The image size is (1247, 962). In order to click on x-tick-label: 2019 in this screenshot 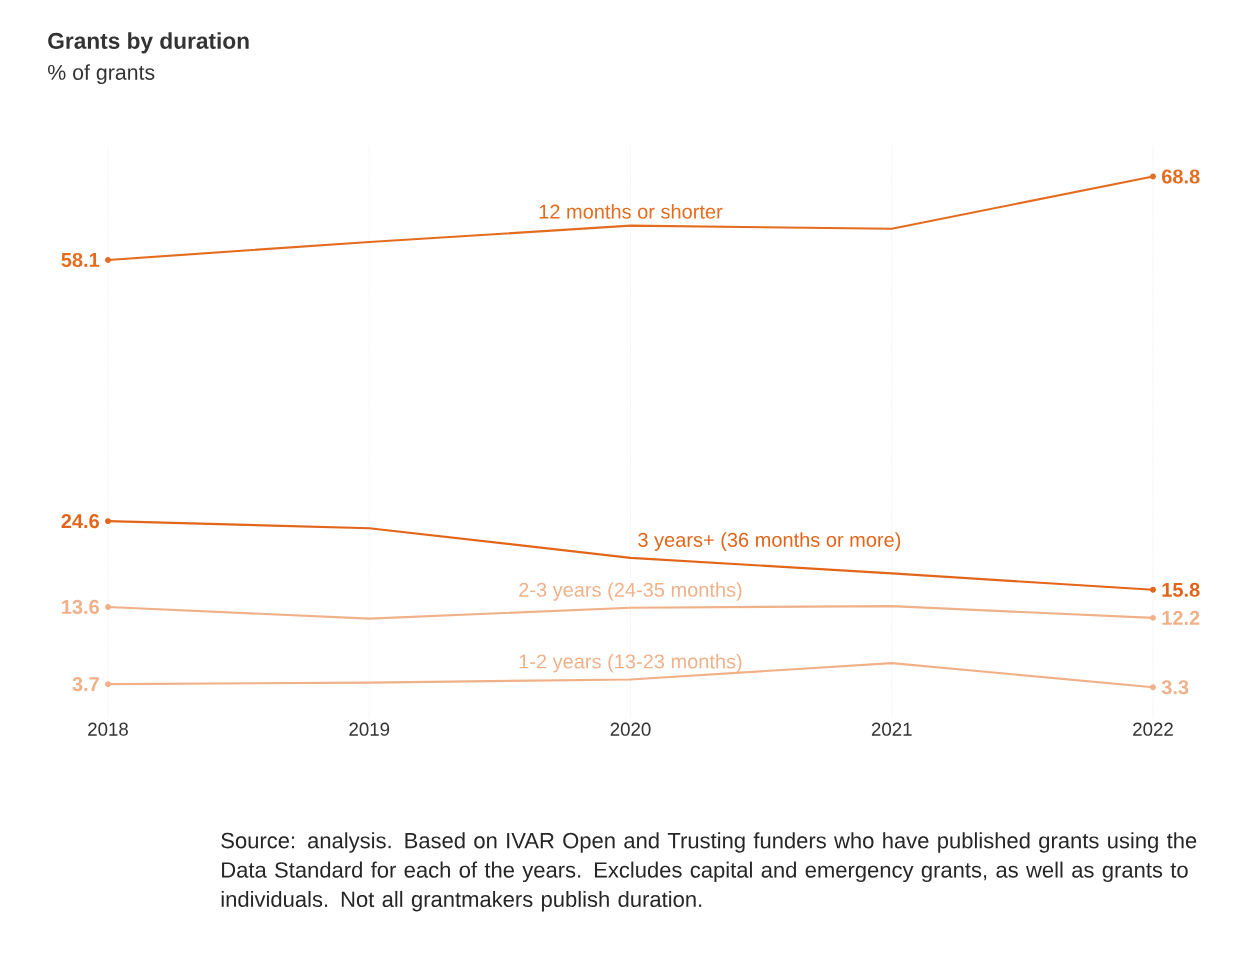, I will do `click(369, 729)`.